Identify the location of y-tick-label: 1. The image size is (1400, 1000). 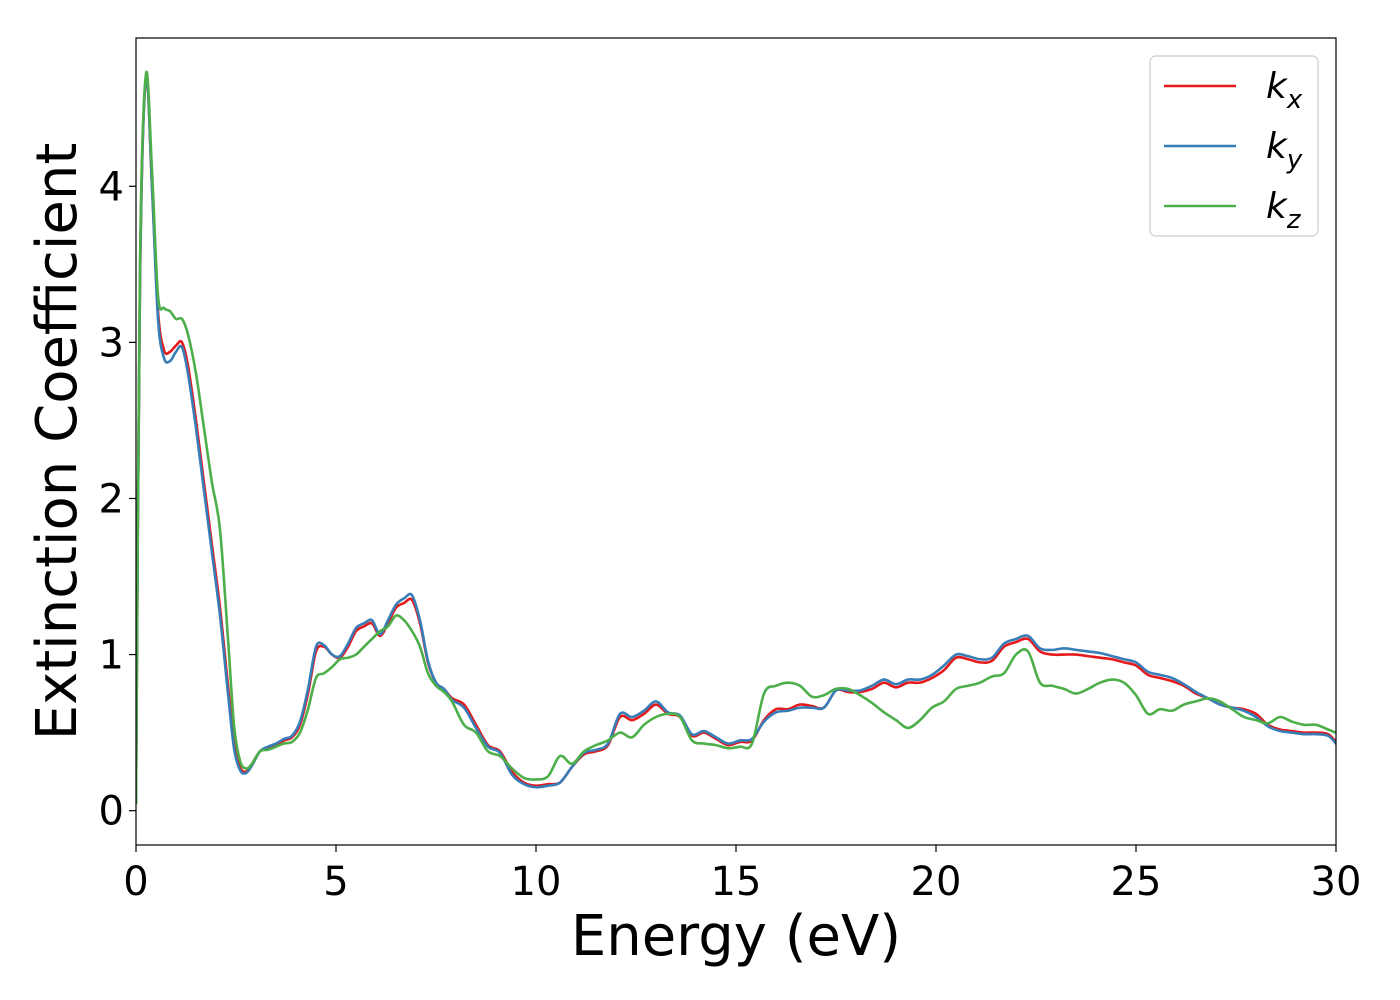
(111, 656).